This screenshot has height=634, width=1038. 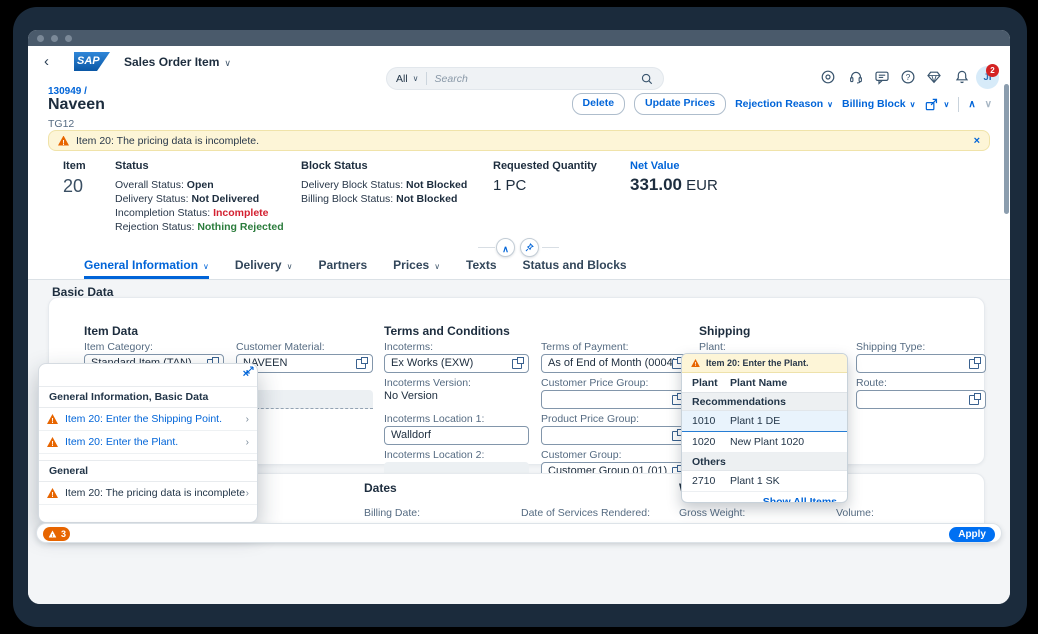 What do you see at coordinates (784, 104) in the screenshot?
I see `rejection-reason-button: Rejection Reason ∨` at bounding box center [784, 104].